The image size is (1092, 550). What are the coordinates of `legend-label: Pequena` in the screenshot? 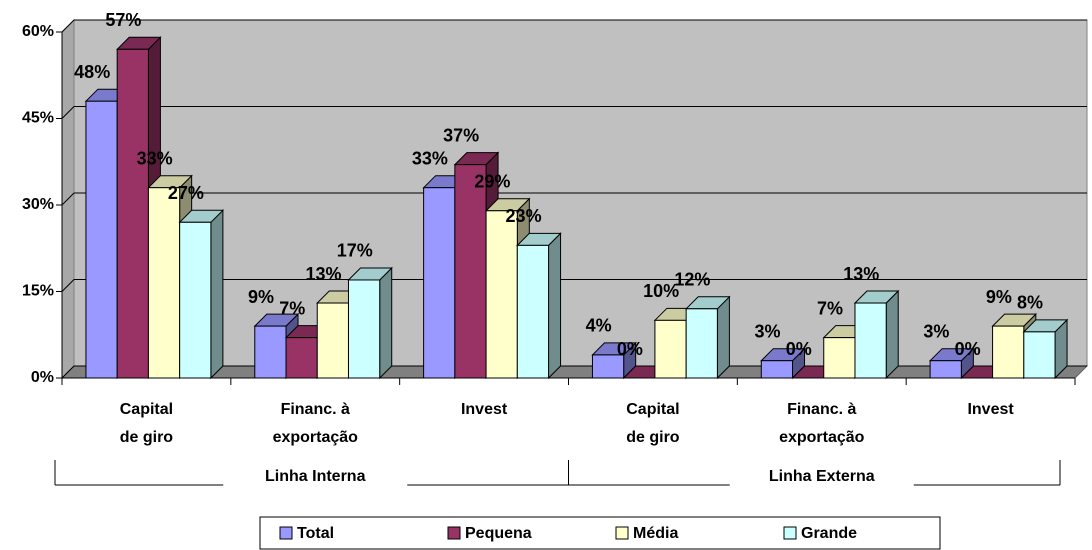 It's located at (498, 533).